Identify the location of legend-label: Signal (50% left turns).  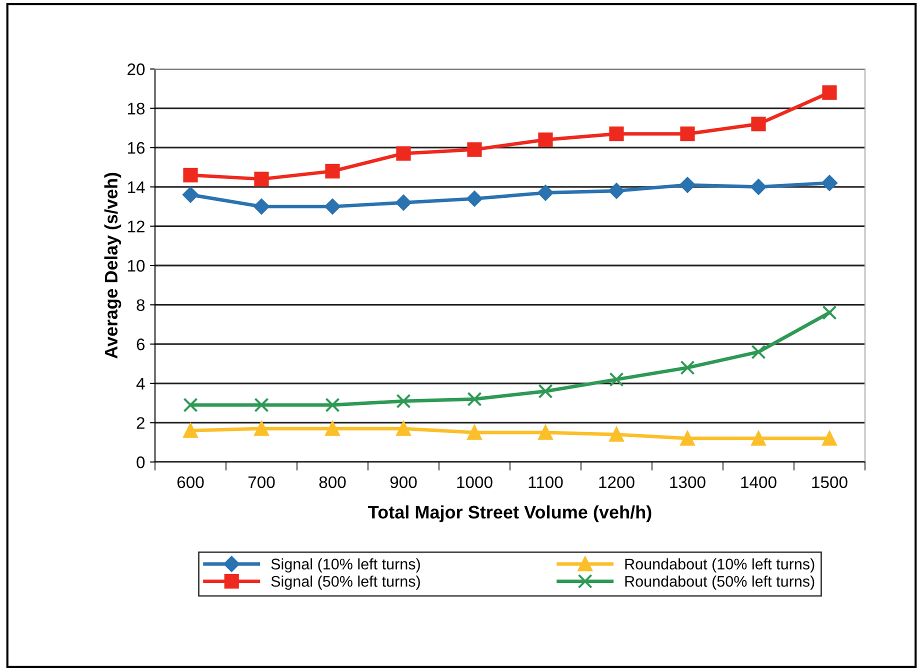
(345, 583).